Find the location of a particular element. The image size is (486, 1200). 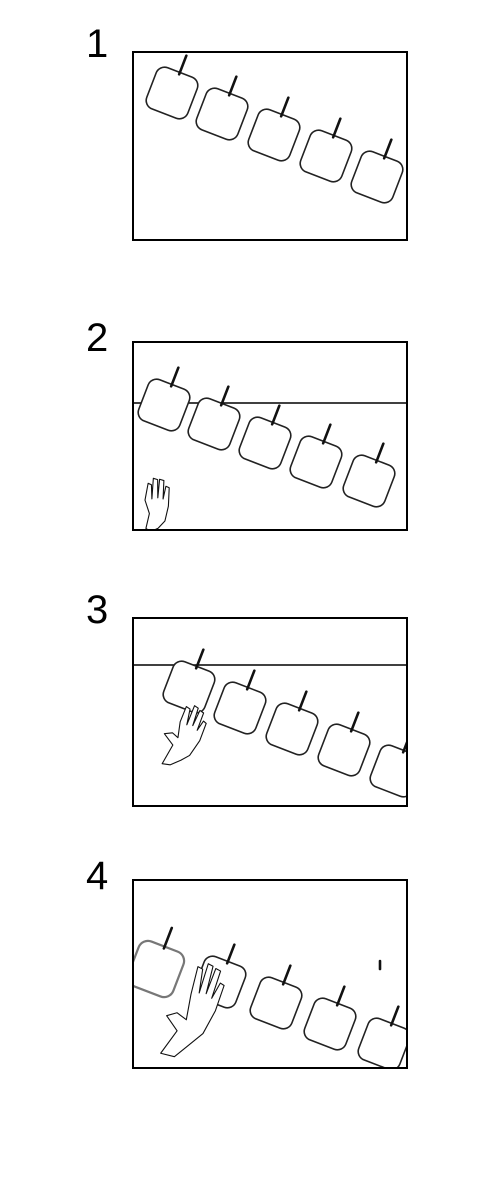

step-number-2: 2 is located at coordinates (97, 338).